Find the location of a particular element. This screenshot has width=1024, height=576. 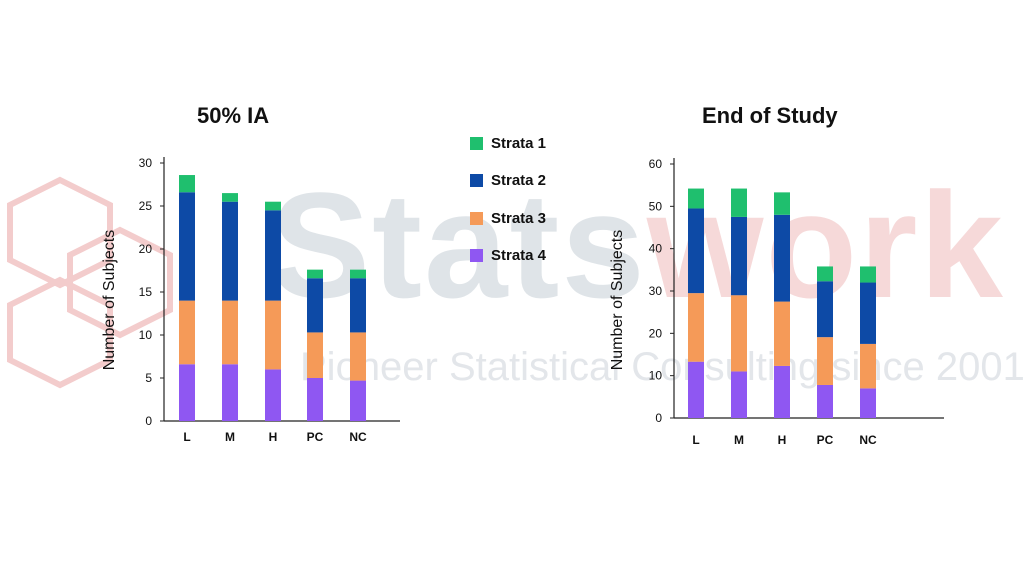

legend-label: Strata 3 is located at coordinates (519, 218).